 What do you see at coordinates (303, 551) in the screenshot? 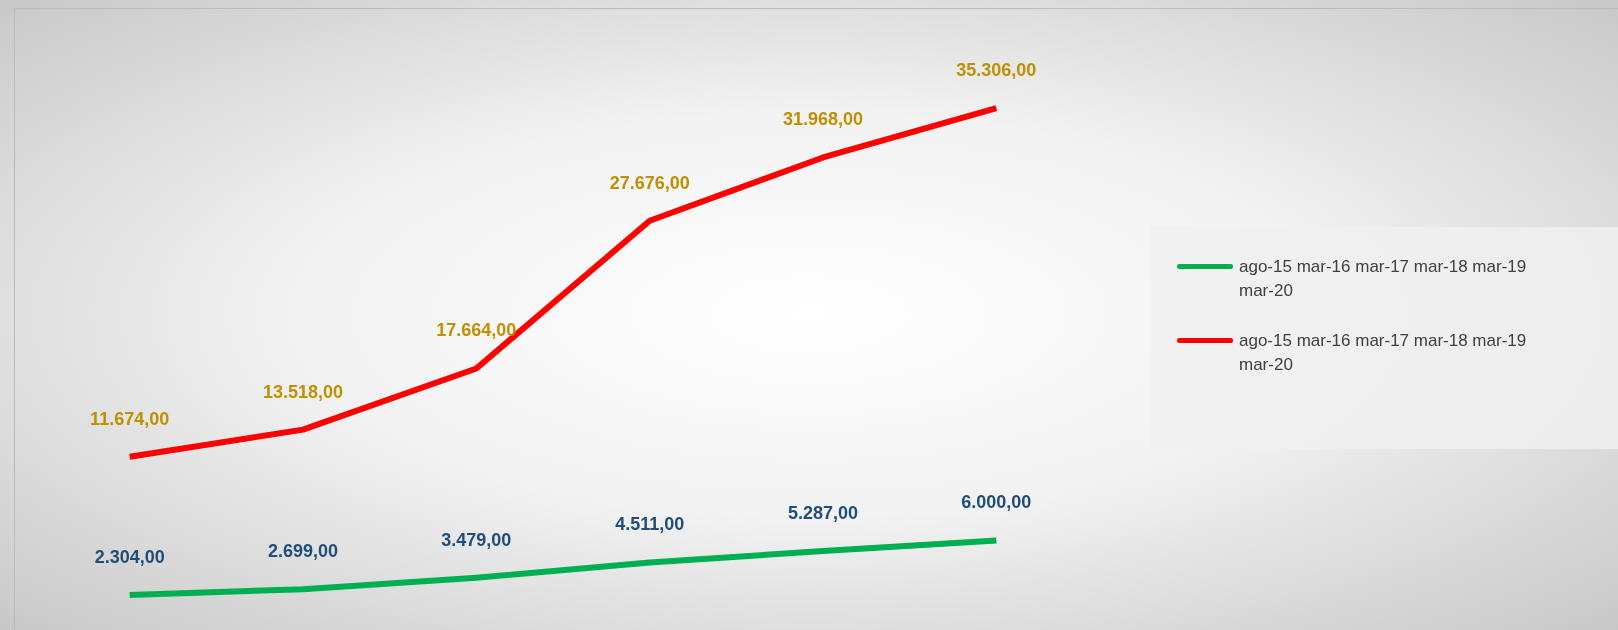
I see `data-label: 2.699,00` at bounding box center [303, 551].